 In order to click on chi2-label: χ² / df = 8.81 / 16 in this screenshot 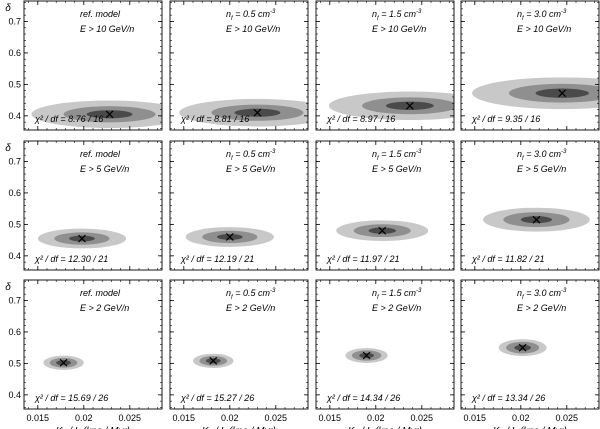, I will do `click(214, 119)`.